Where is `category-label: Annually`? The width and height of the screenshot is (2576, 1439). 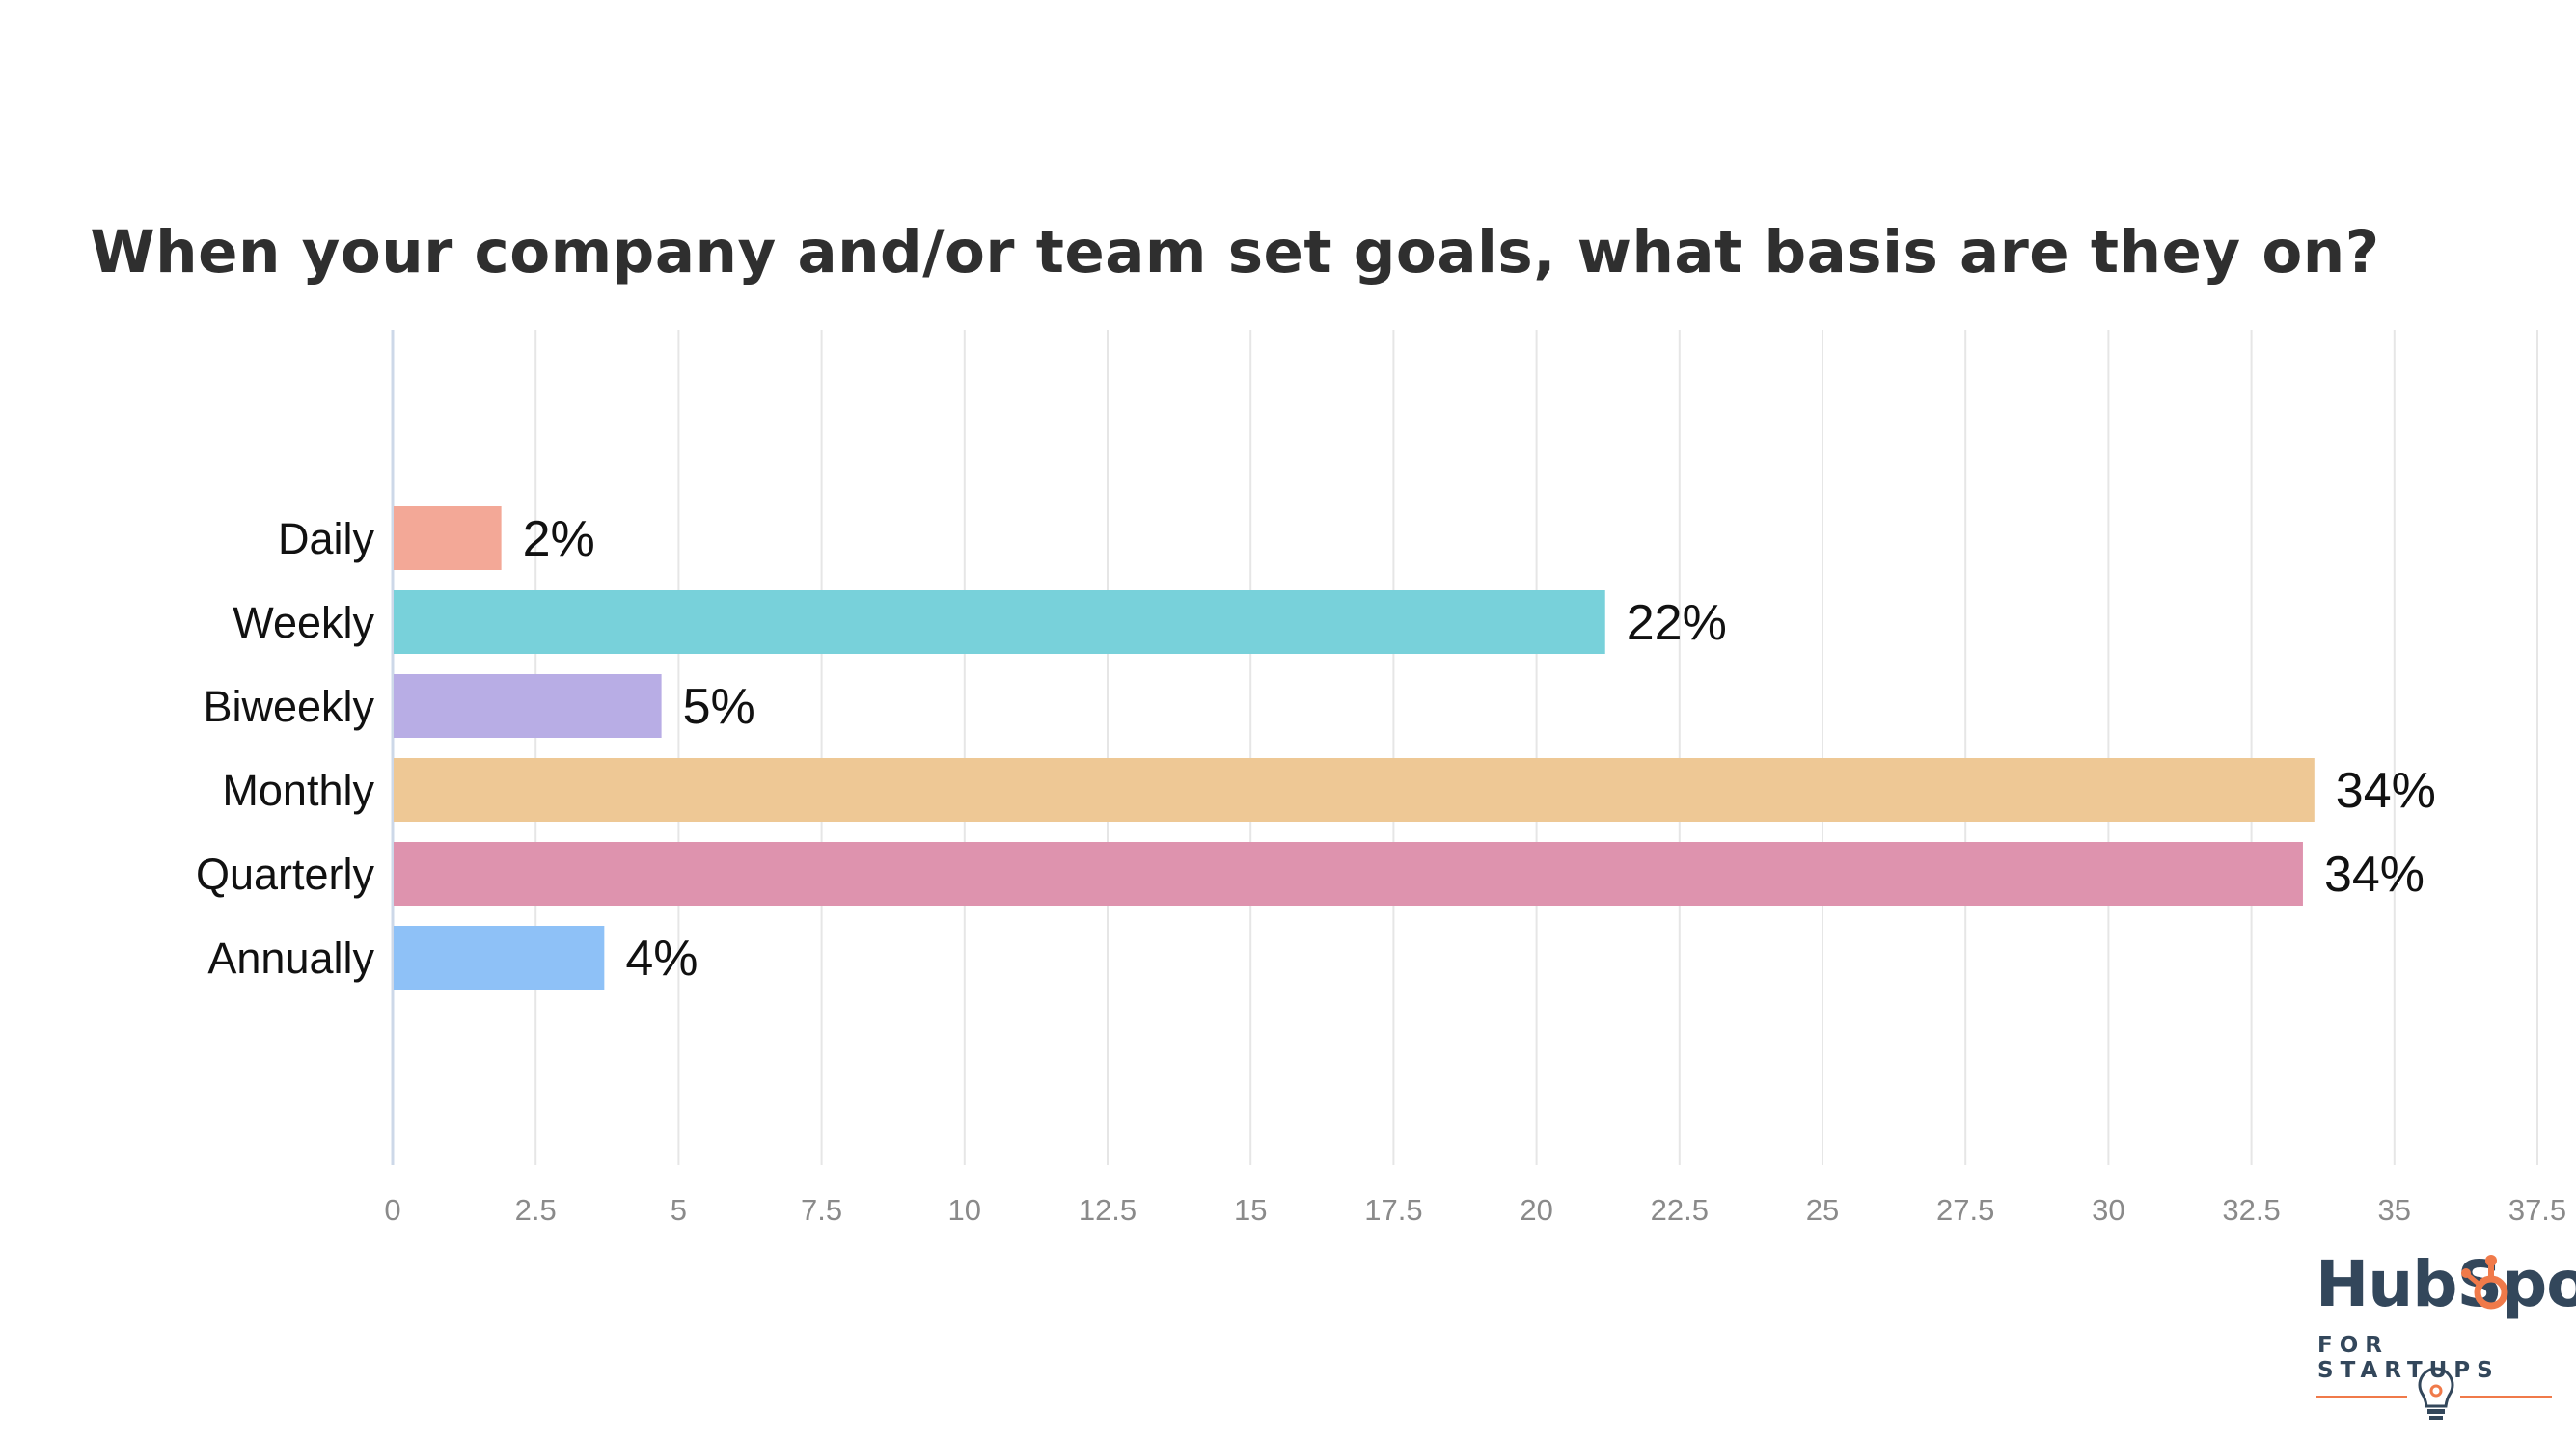 category-label: Annually is located at coordinates (290, 959).